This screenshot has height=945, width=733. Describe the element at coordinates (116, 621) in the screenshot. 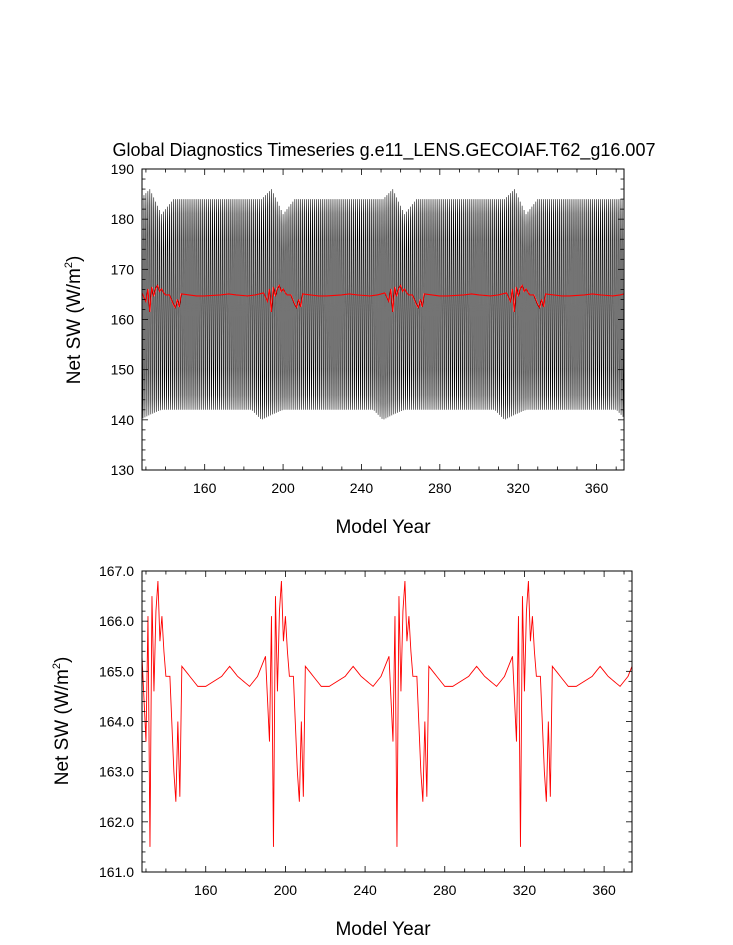

I see `y-tick-label: 166.0` at that location.